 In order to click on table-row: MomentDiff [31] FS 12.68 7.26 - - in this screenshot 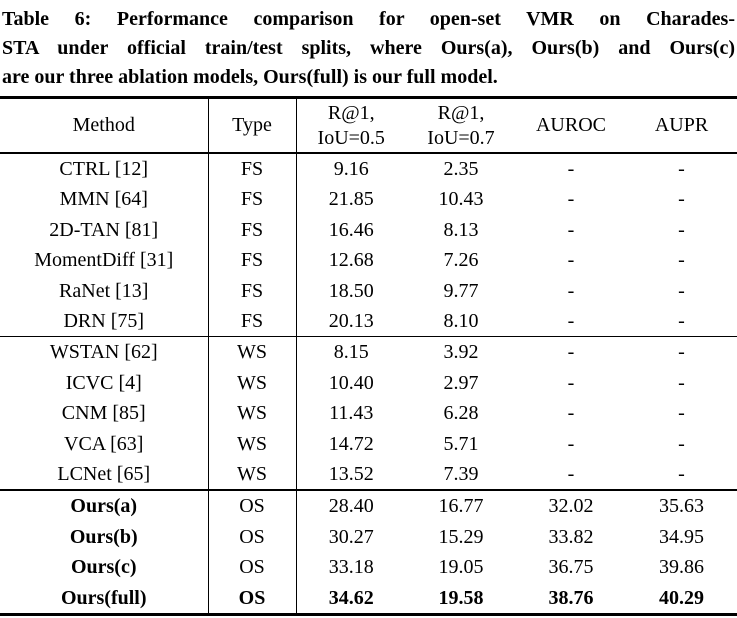, I will do `click(368, 260)`.